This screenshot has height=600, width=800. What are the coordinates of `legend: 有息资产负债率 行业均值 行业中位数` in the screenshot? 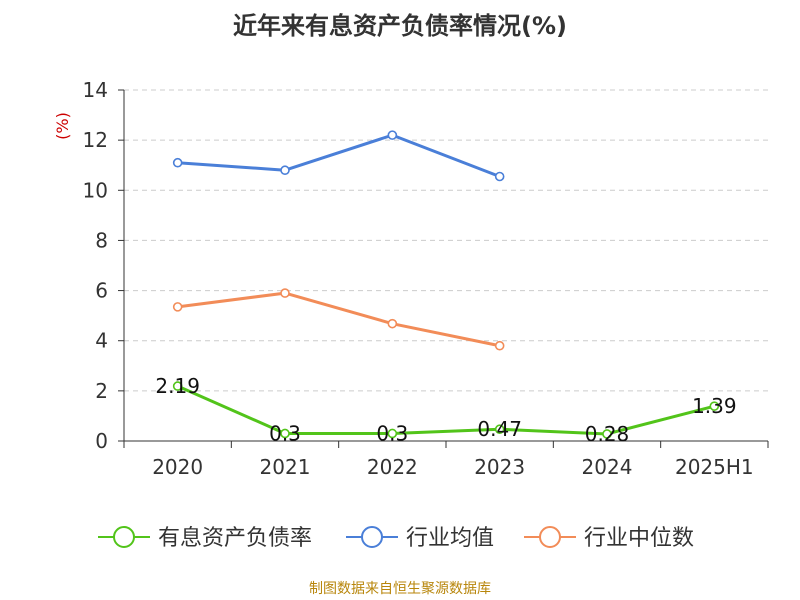 It's located at (396, 538).